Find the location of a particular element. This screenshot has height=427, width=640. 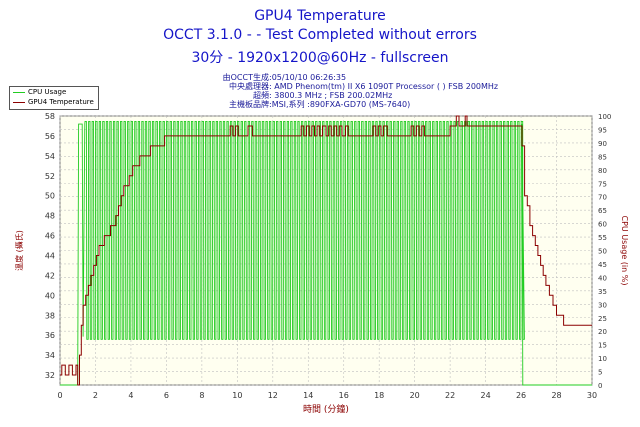

x-tick-label: 2 is located at coordinates (95, 395).